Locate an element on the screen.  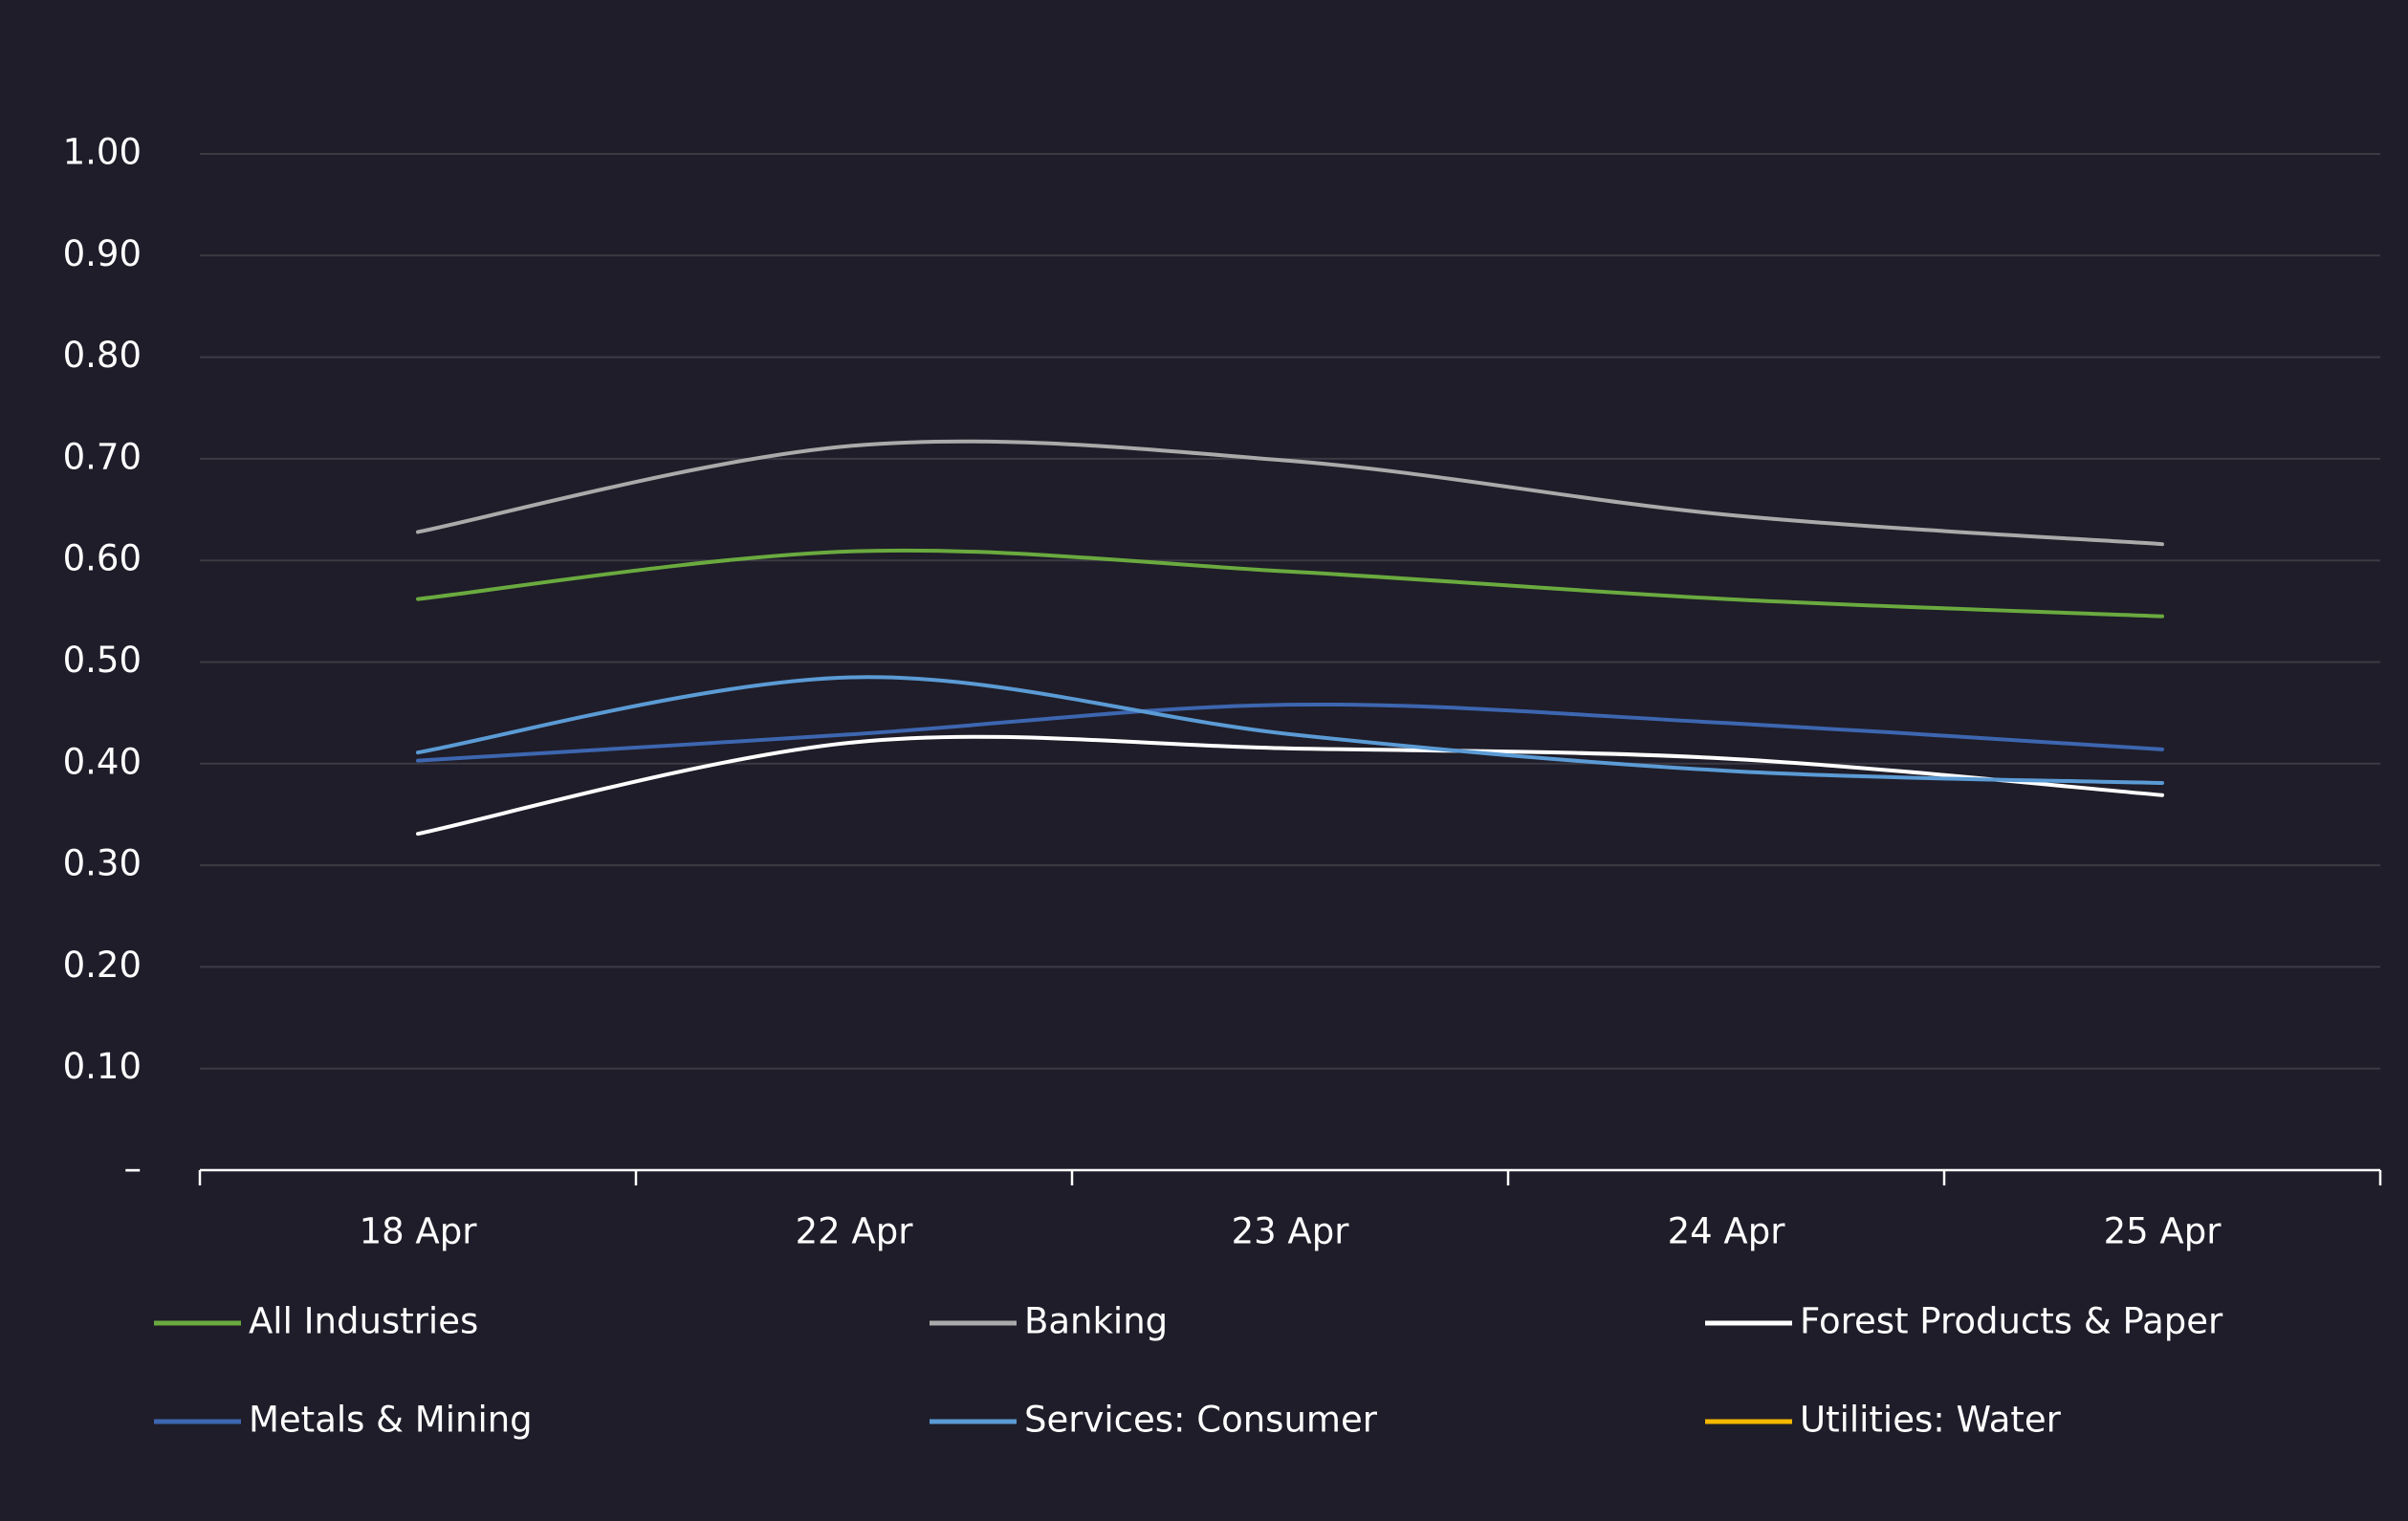
x-tick-label: 18 Apr is located at coordinates (419, 1231).